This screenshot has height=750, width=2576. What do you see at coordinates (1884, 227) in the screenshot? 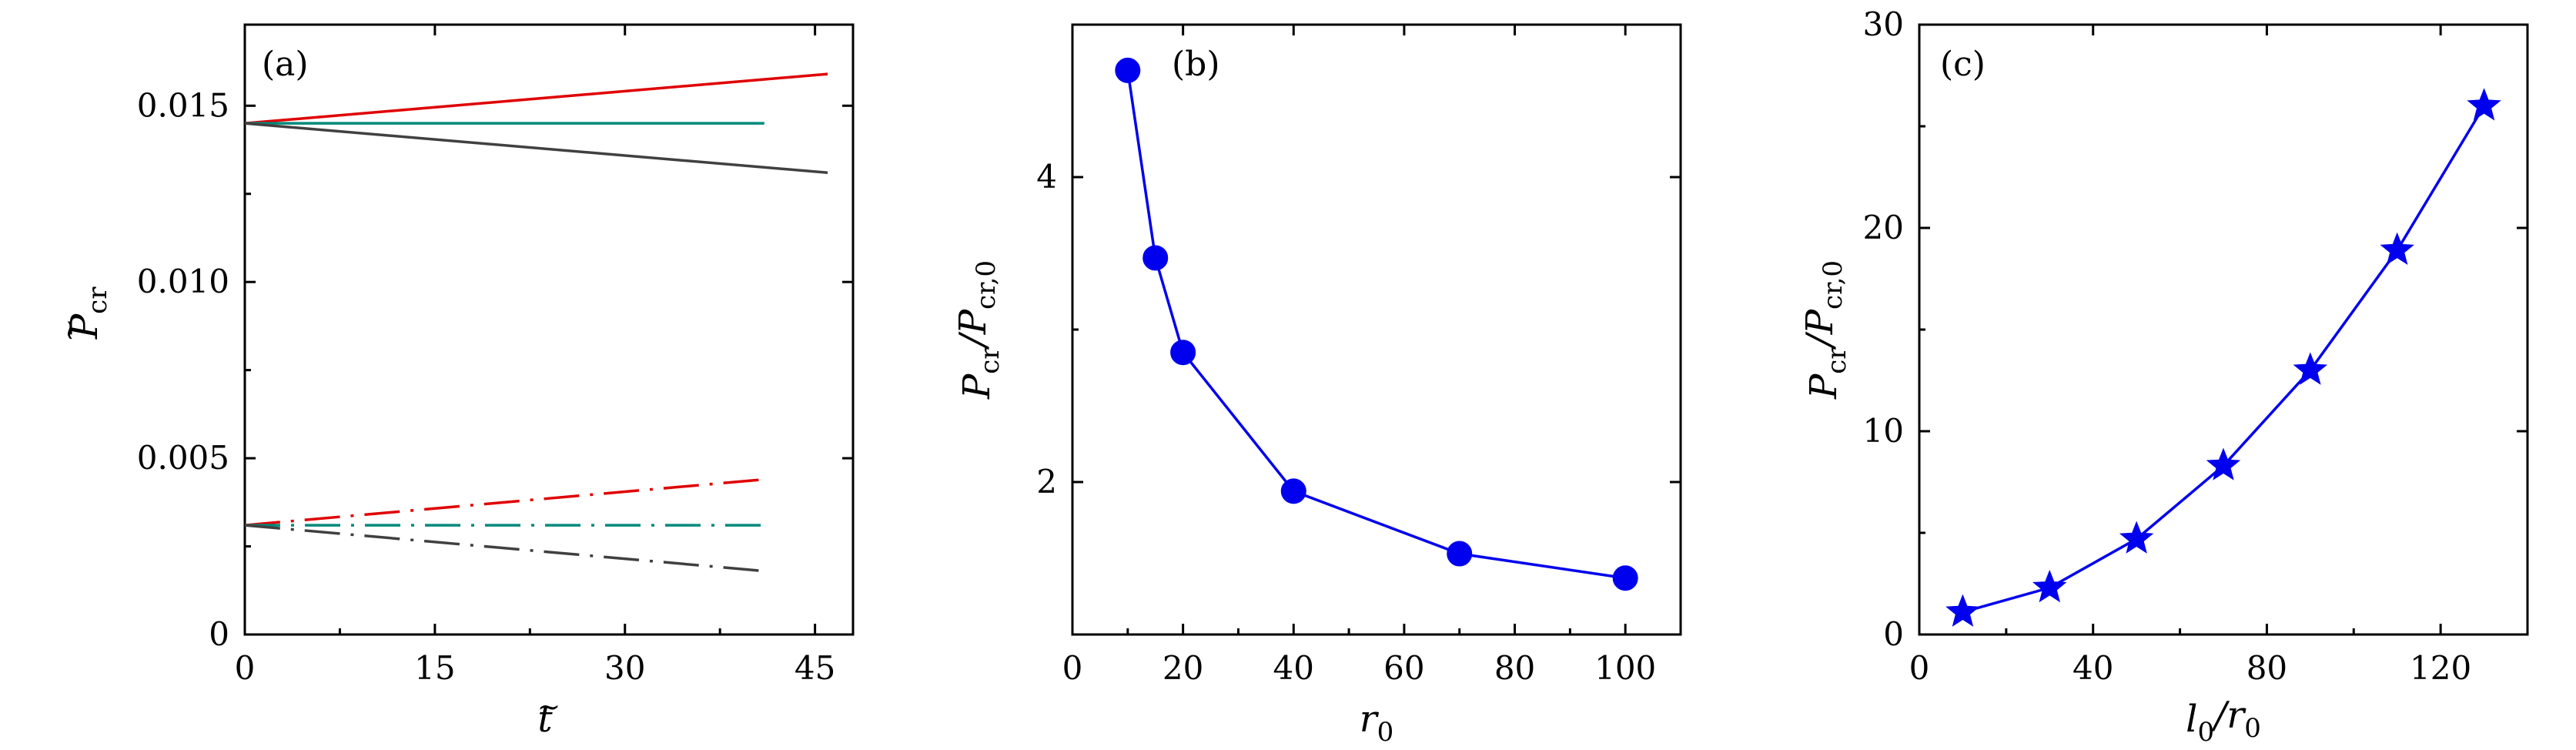
I see `panel-c-ytick-label: 20` at bounding box center [1884, 227].